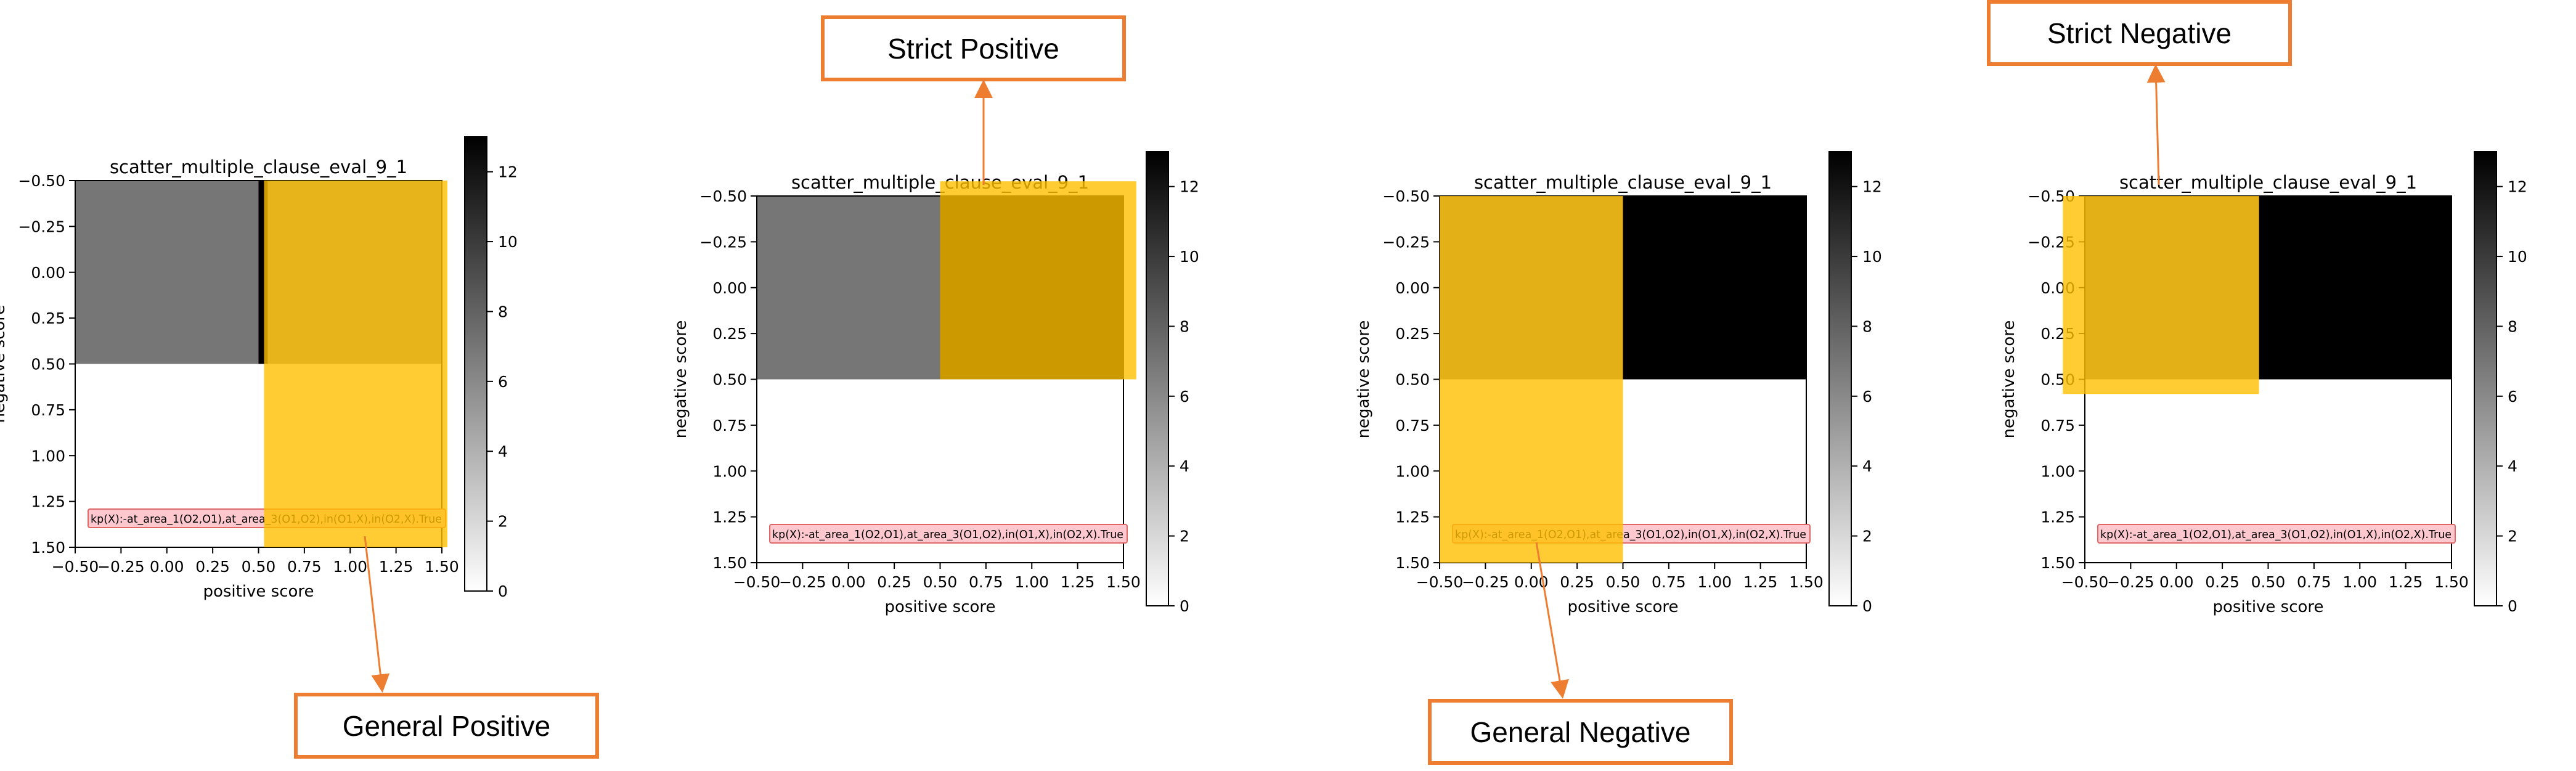 The image size is (2576, 771). Describe the element at coordinates (2156, 125) in the screenshot. I see `chart-4-callout-arrow` at that location.